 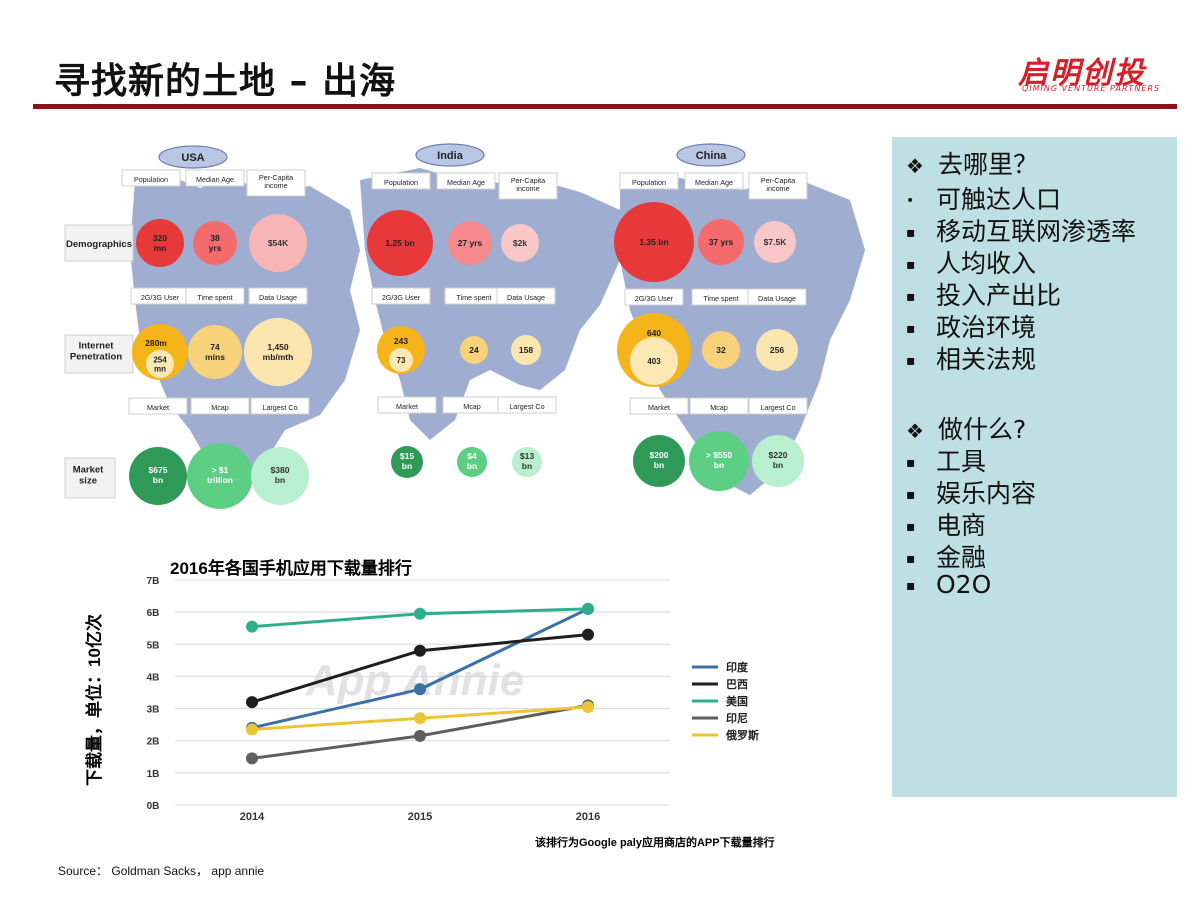 I want to click on bubble-sub-value: 403, so click(x=654, y=361).